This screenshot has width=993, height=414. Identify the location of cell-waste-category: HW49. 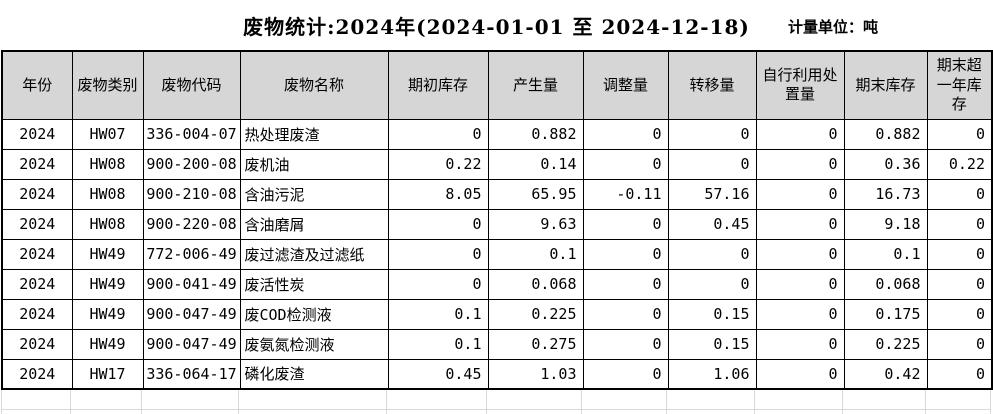
(107, 344).